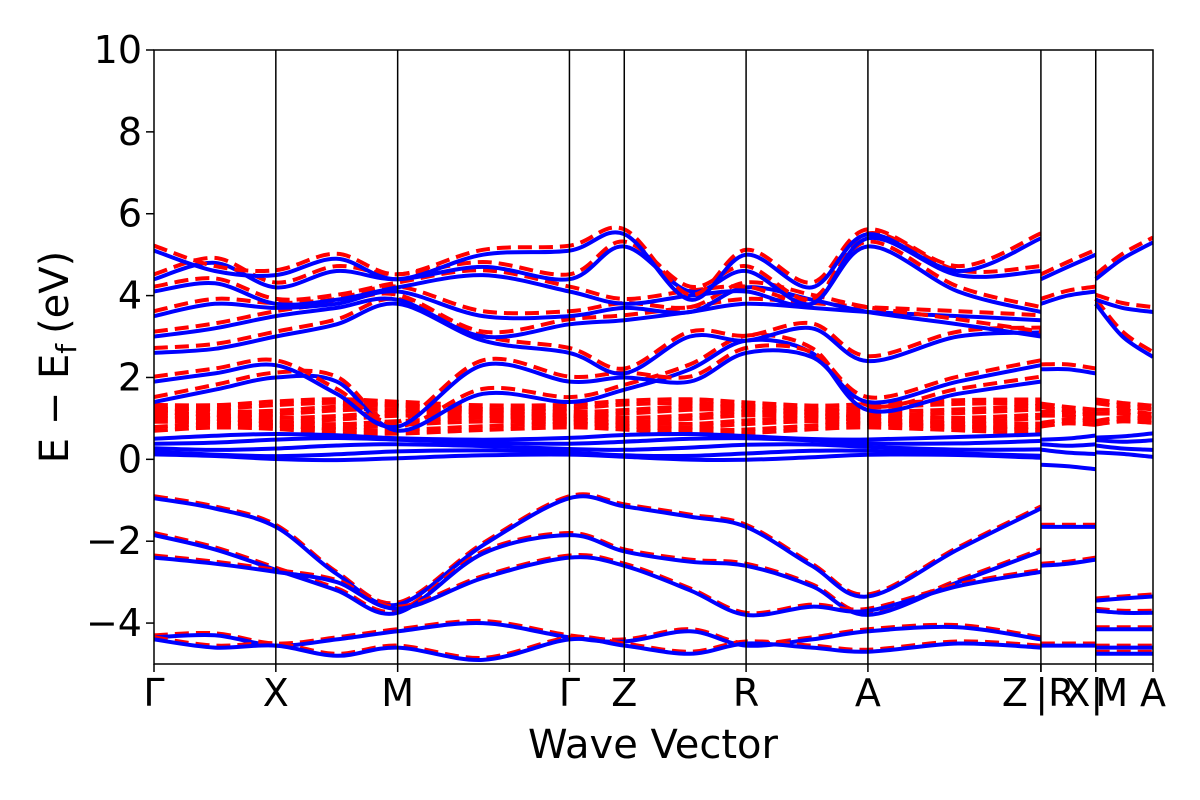 This screenshot has width=1200, height=800. Describe the element at coordinates (130, 296) in the screenshot. I see `y-tick-label-4: 4` at that location.